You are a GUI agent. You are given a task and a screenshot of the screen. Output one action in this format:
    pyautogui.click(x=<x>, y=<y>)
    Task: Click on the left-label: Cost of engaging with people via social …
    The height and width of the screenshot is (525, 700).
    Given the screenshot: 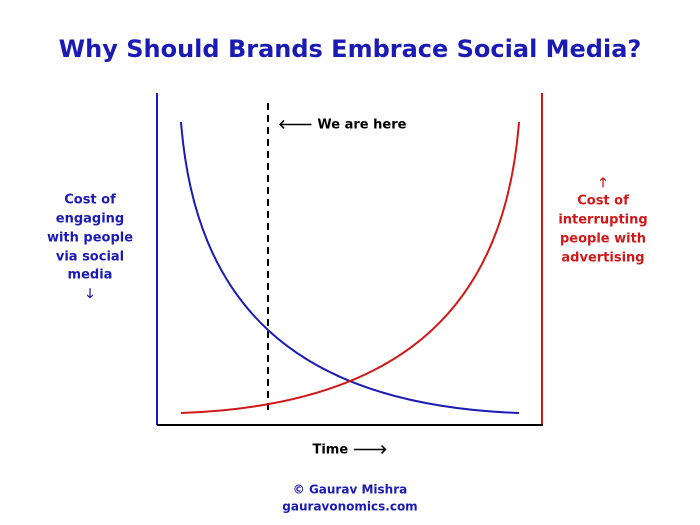 What is the action you would take?
    pyautogui.click(x=90, y=247)
    